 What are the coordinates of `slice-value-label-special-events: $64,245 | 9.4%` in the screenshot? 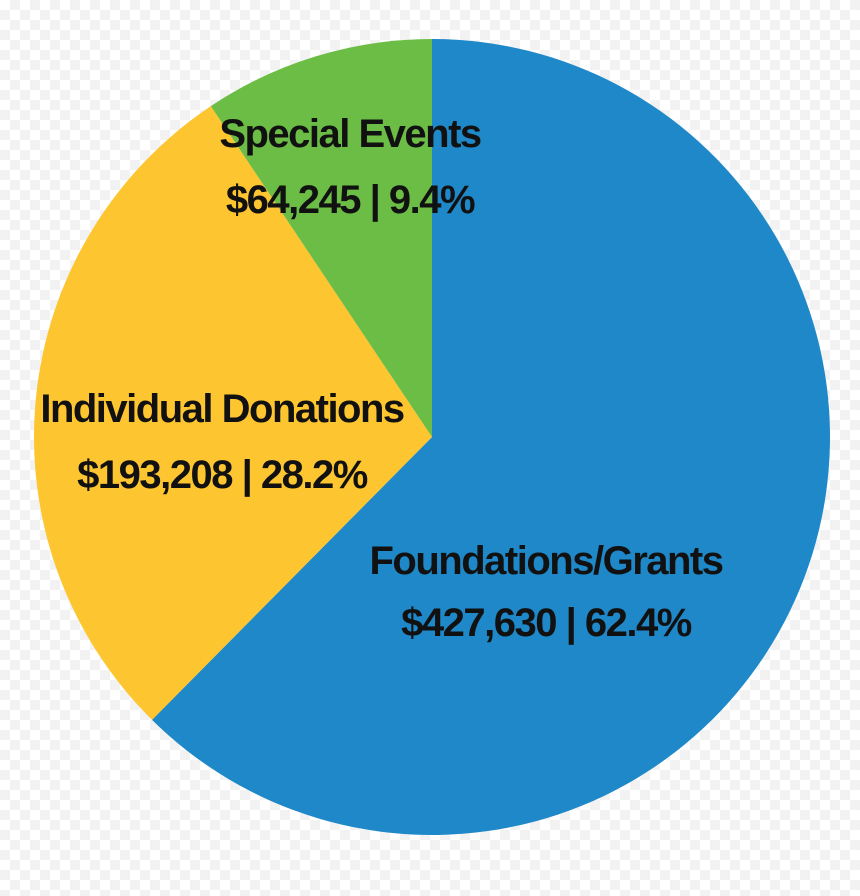 It's located at (350, 200).